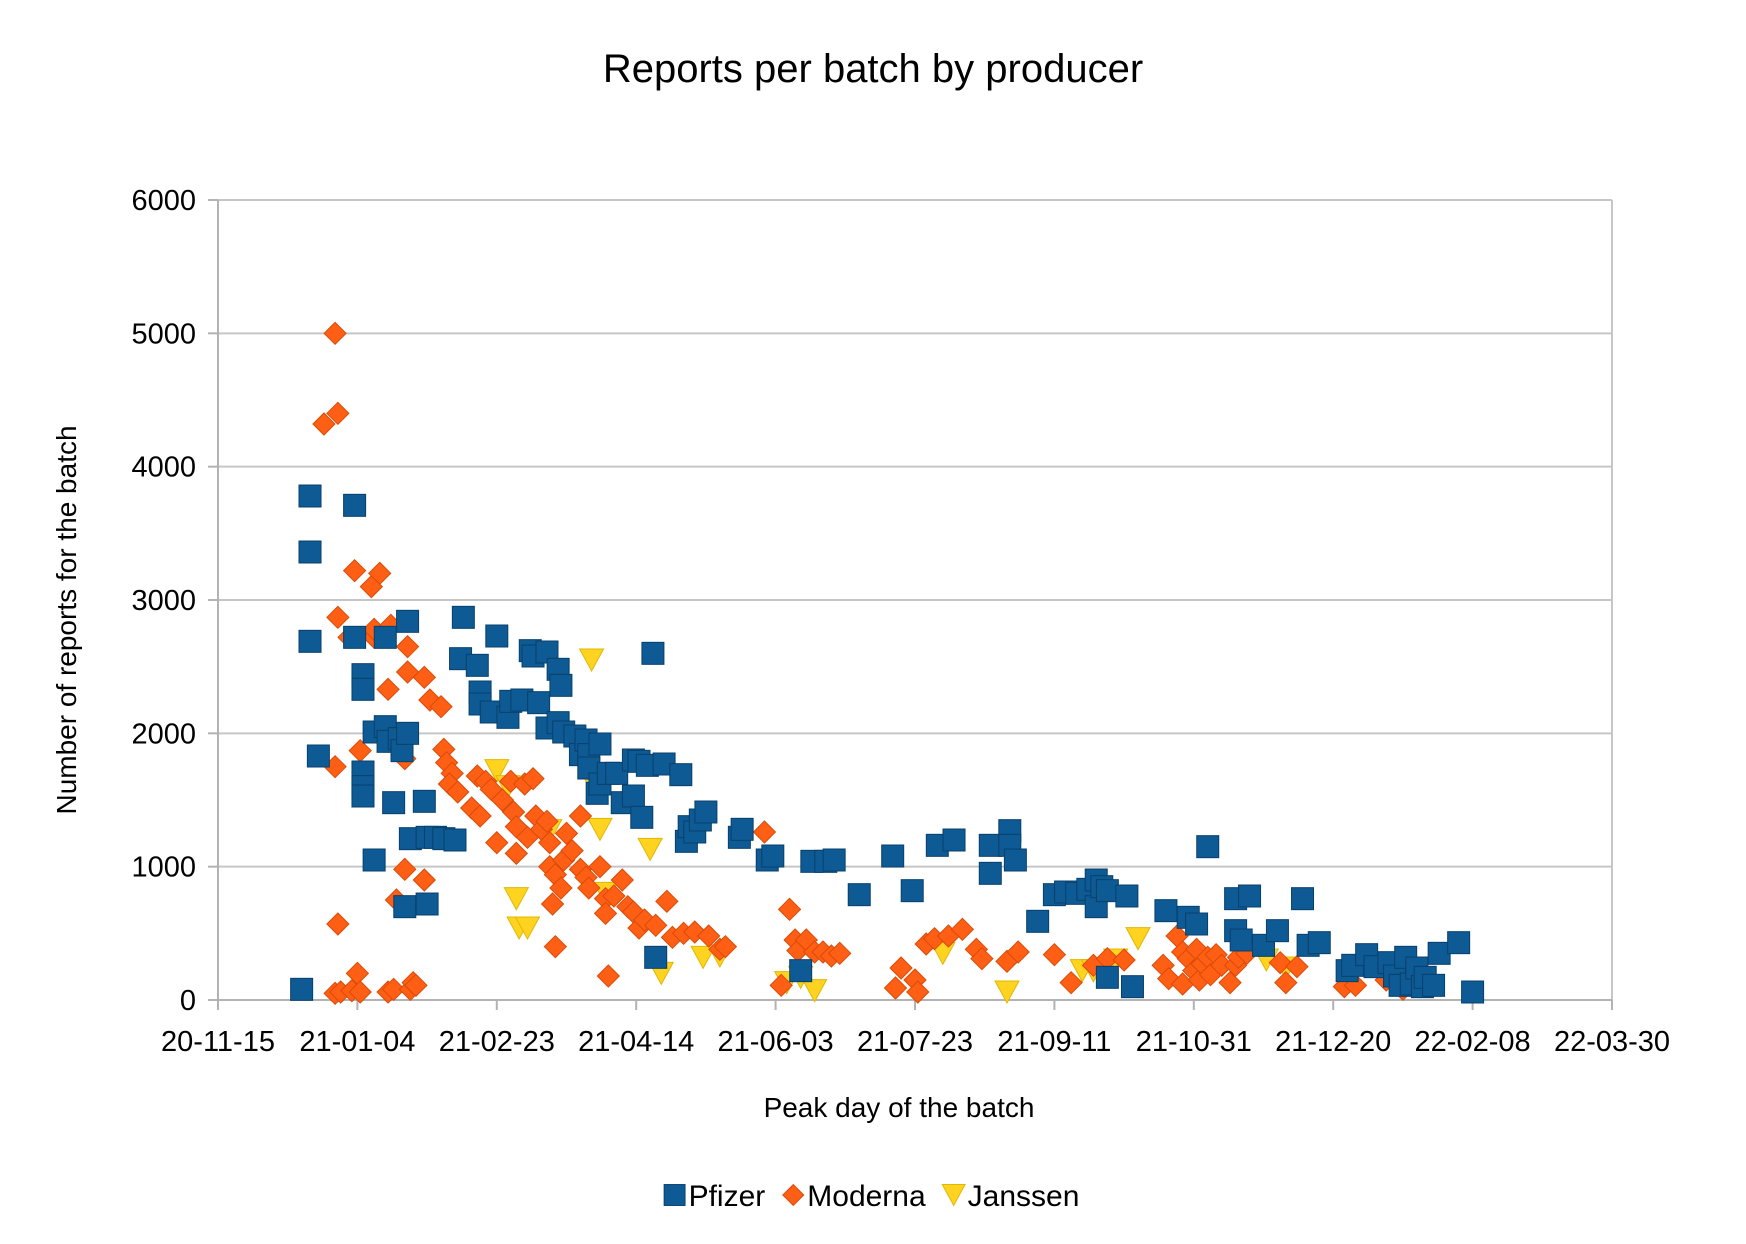  Describe the element at coordinates (163, 868) in the screenshot. I see `y-tick-label: 1000` at that location.